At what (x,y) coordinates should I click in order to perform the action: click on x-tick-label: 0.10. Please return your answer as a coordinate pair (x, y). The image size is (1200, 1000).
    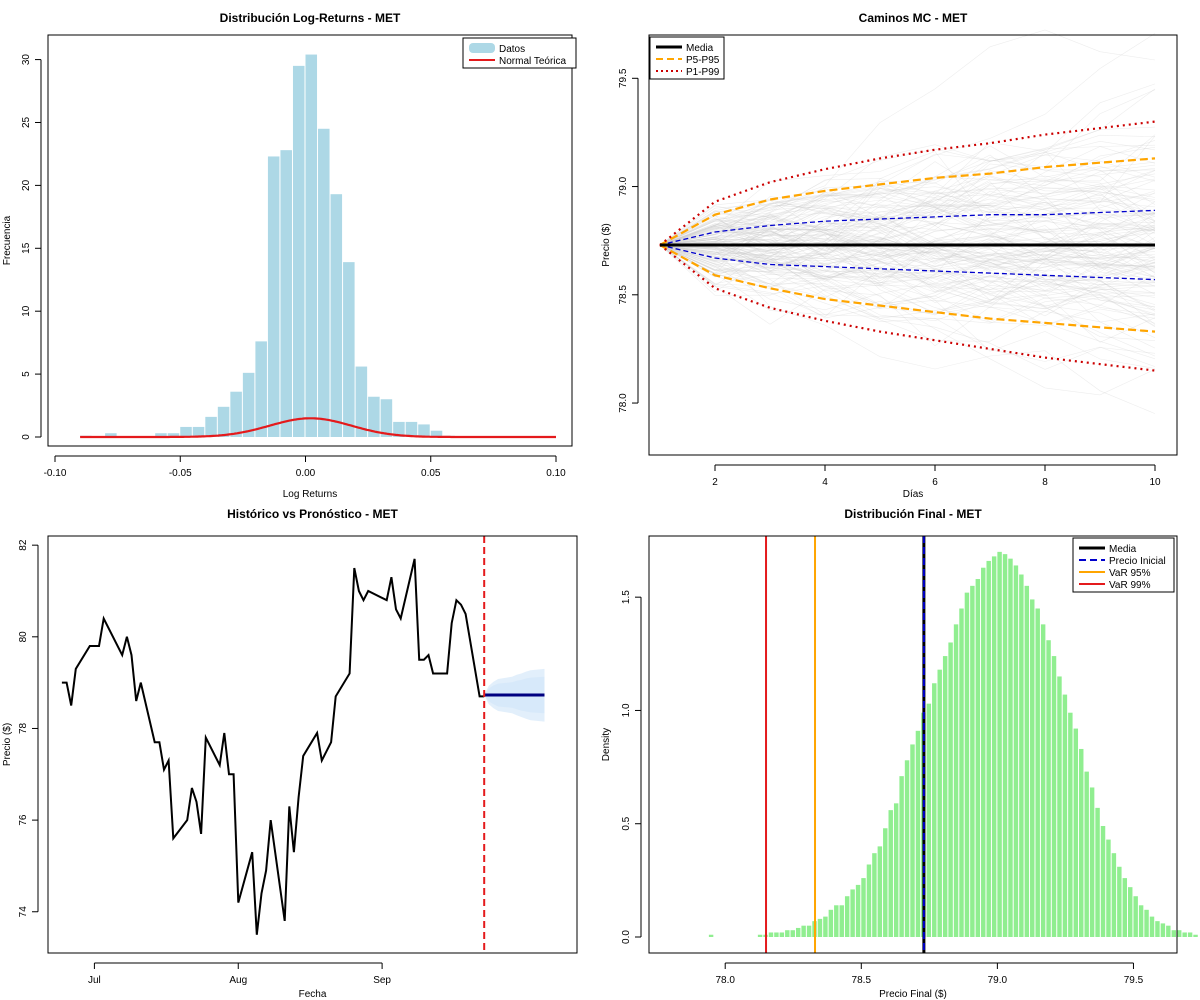
    Looking at the image, I should click on (556, 473).